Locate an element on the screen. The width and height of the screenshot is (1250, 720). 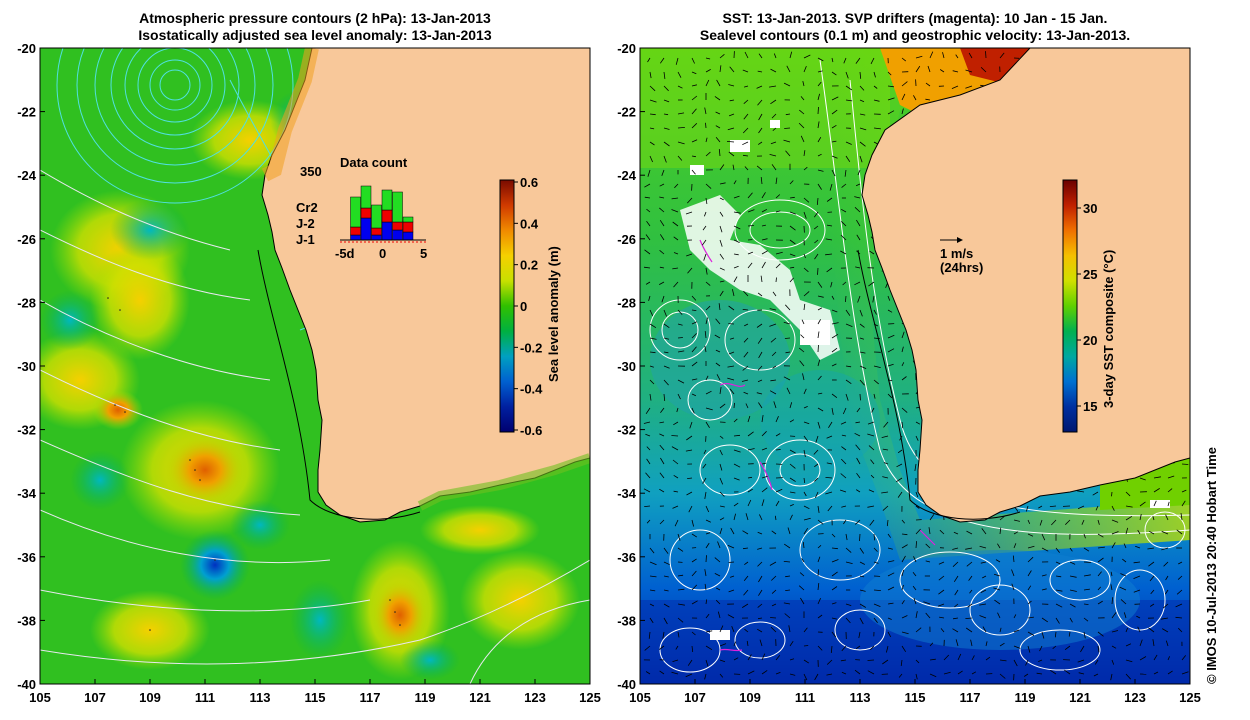
inset-legend-j2: J-2 is located at coordinates (305, 223).